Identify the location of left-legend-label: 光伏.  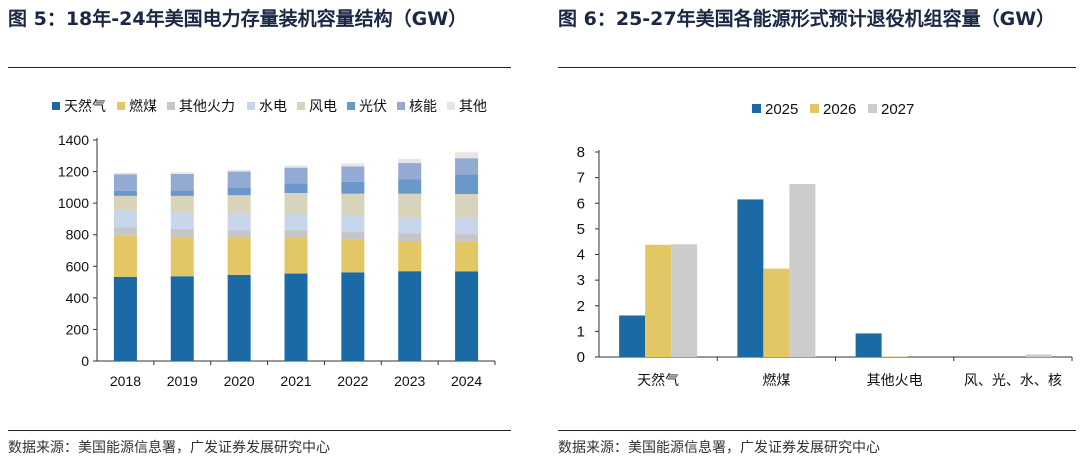
(373, 106).